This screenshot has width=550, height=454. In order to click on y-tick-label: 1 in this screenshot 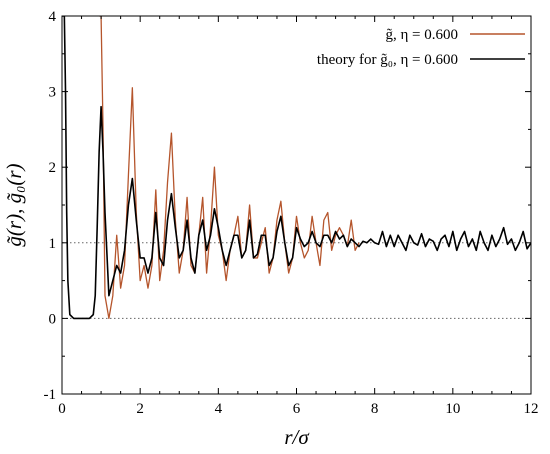, I will do `click(53, 244)`.